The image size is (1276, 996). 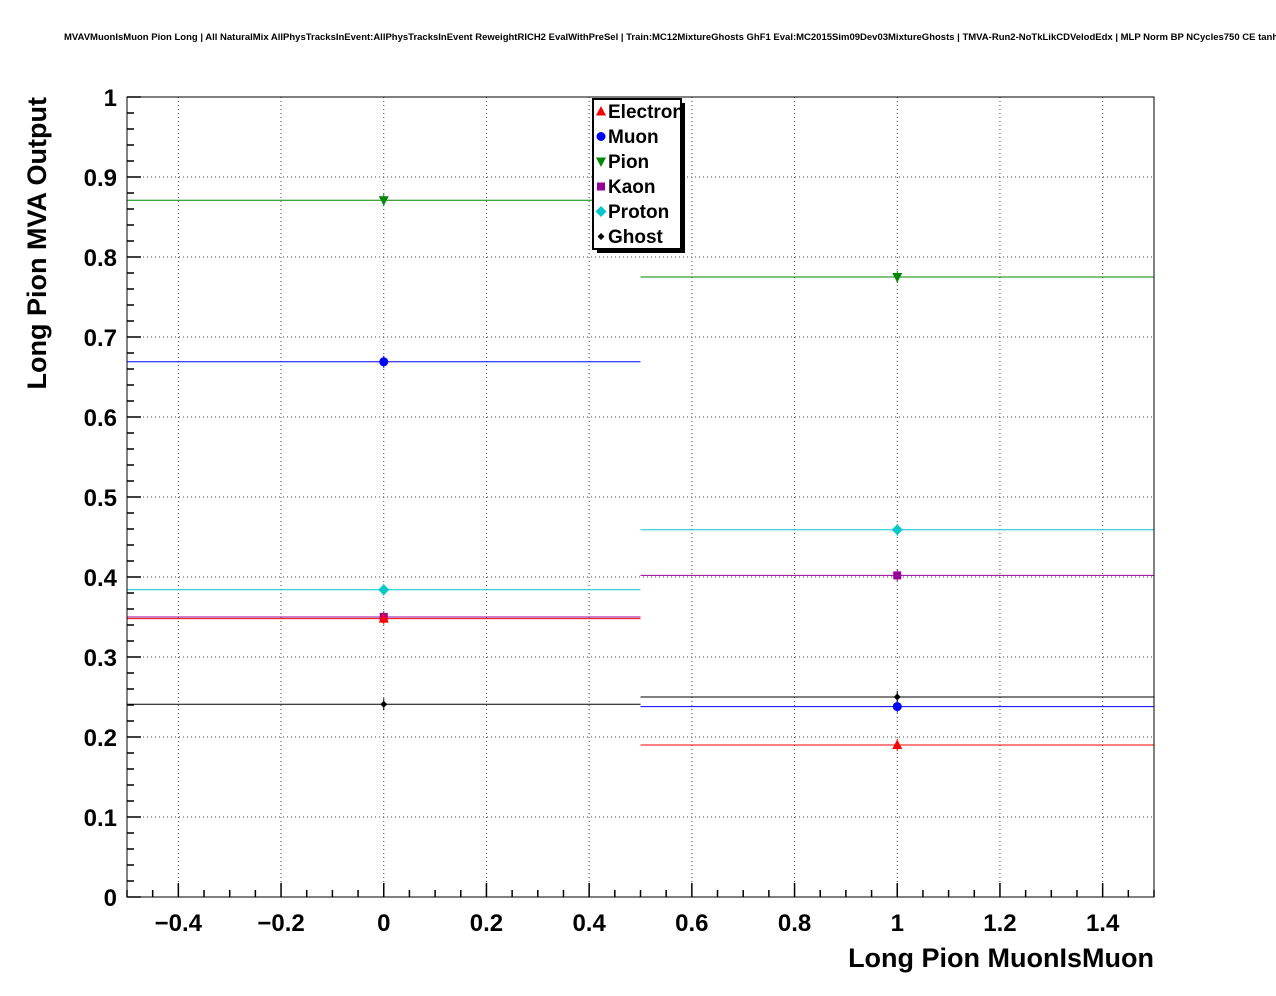 I want to click on x-tick-label: −0.2, so click(x=280, y=923).